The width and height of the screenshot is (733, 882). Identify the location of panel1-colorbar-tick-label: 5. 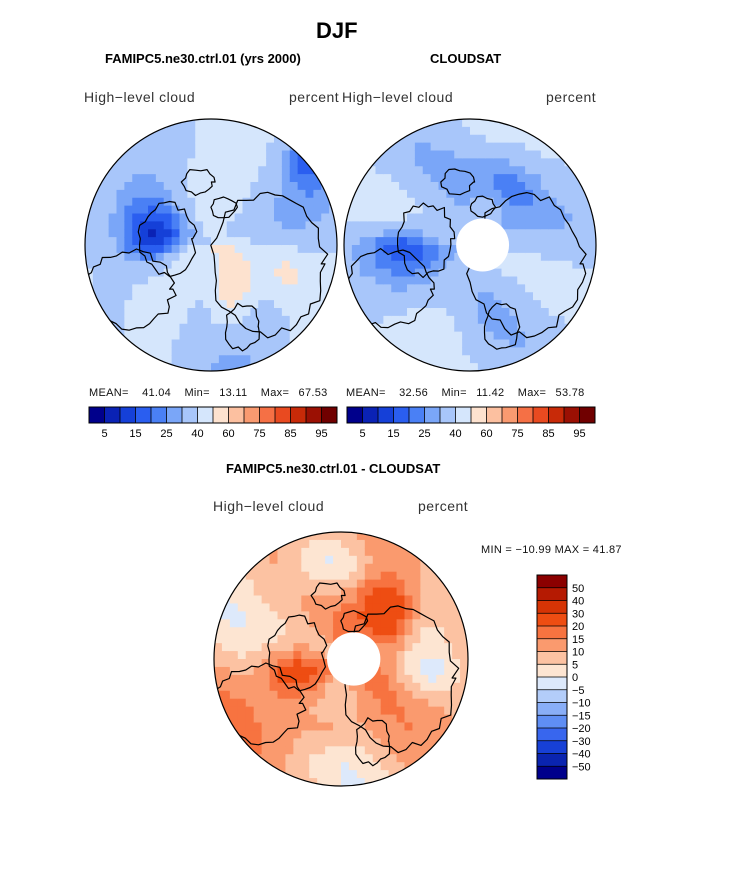
(104, 434).